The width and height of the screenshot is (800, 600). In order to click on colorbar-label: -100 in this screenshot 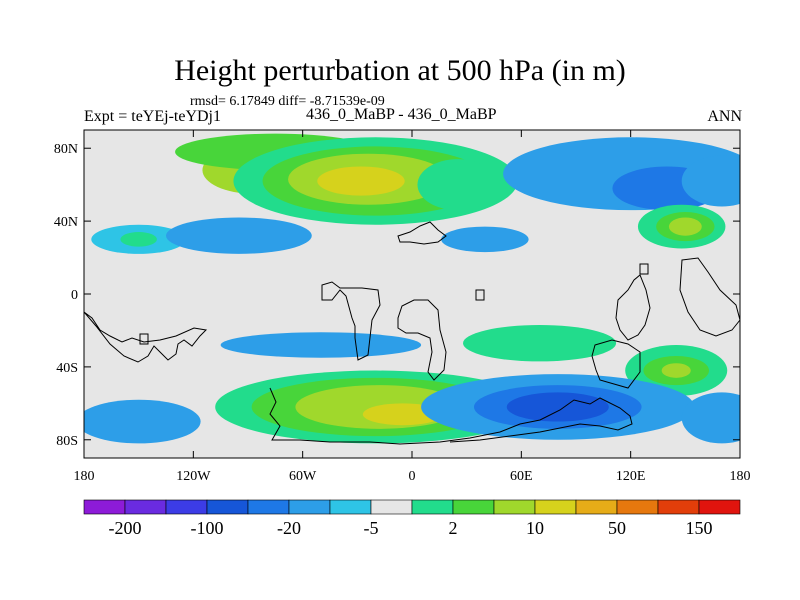, I will do `click(207, 528)`.